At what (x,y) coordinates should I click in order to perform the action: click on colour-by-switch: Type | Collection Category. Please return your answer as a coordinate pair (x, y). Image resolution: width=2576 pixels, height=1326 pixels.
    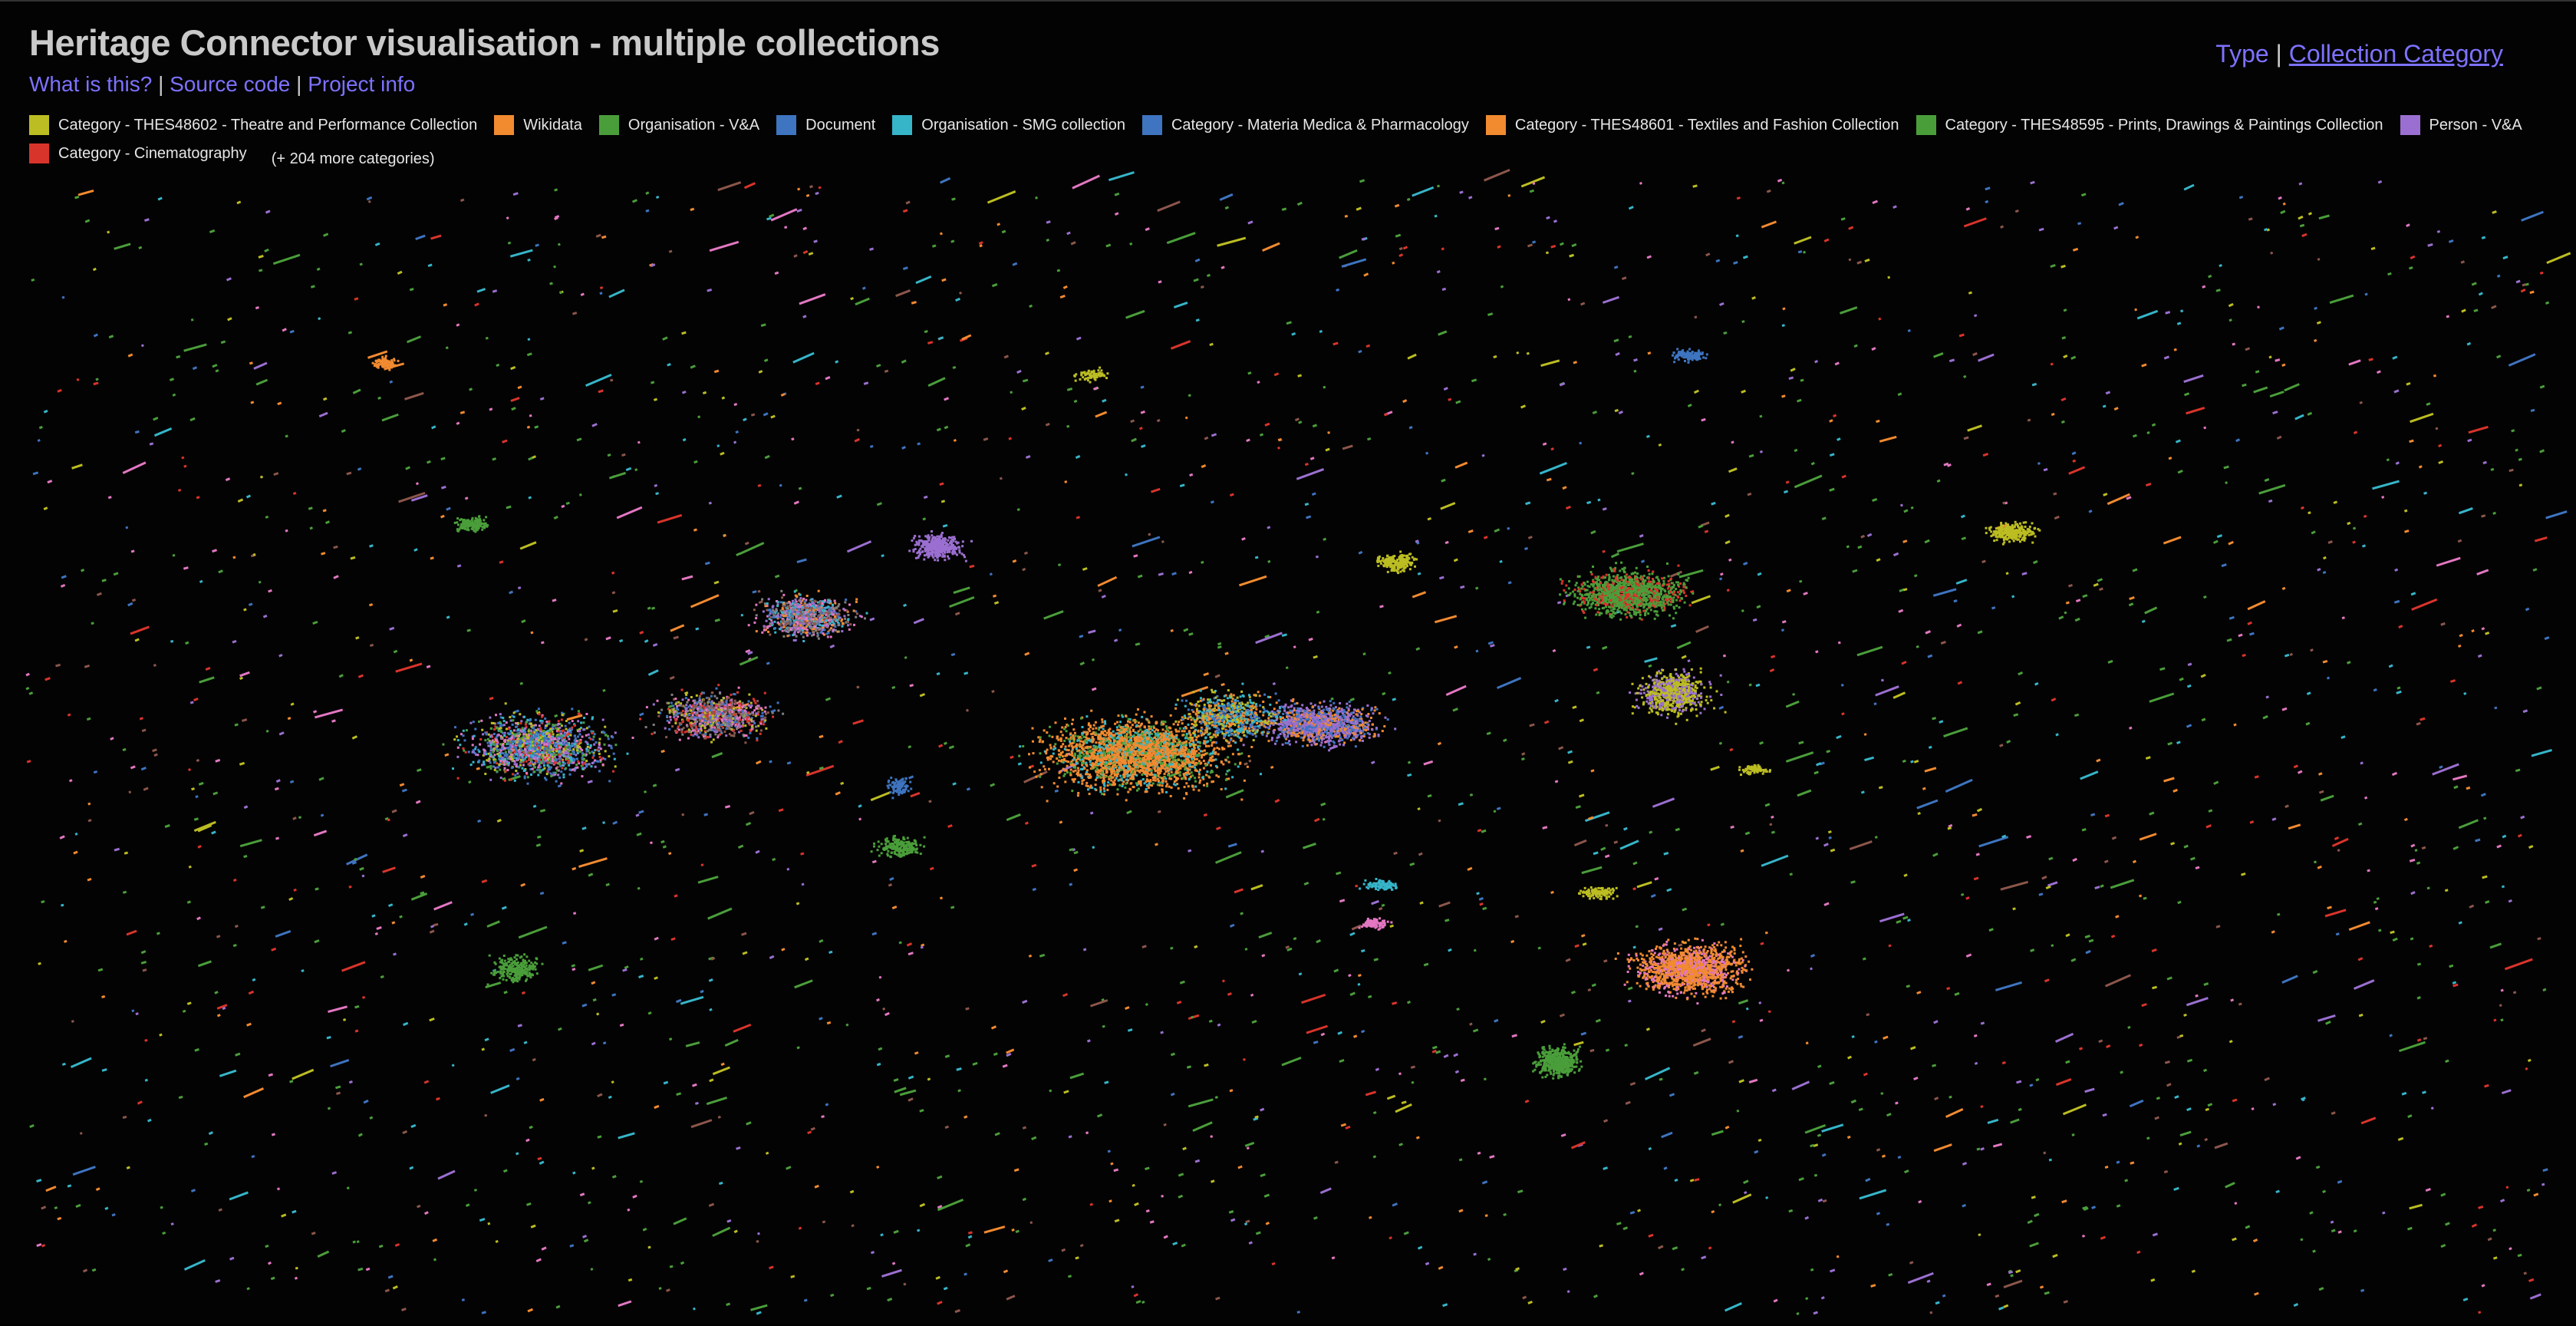
    Looking at the image, I should click on (2359, 54).